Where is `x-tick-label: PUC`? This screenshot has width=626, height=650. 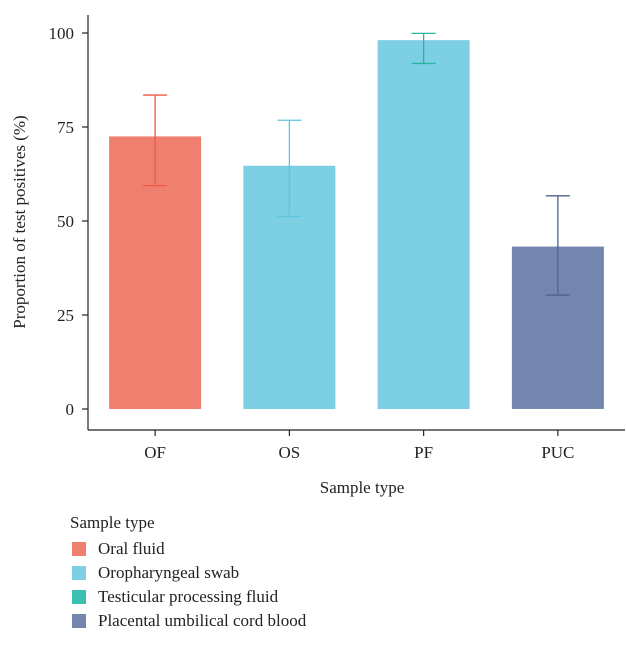
x-tick-label: PUC is located at coordinates (557, 452).